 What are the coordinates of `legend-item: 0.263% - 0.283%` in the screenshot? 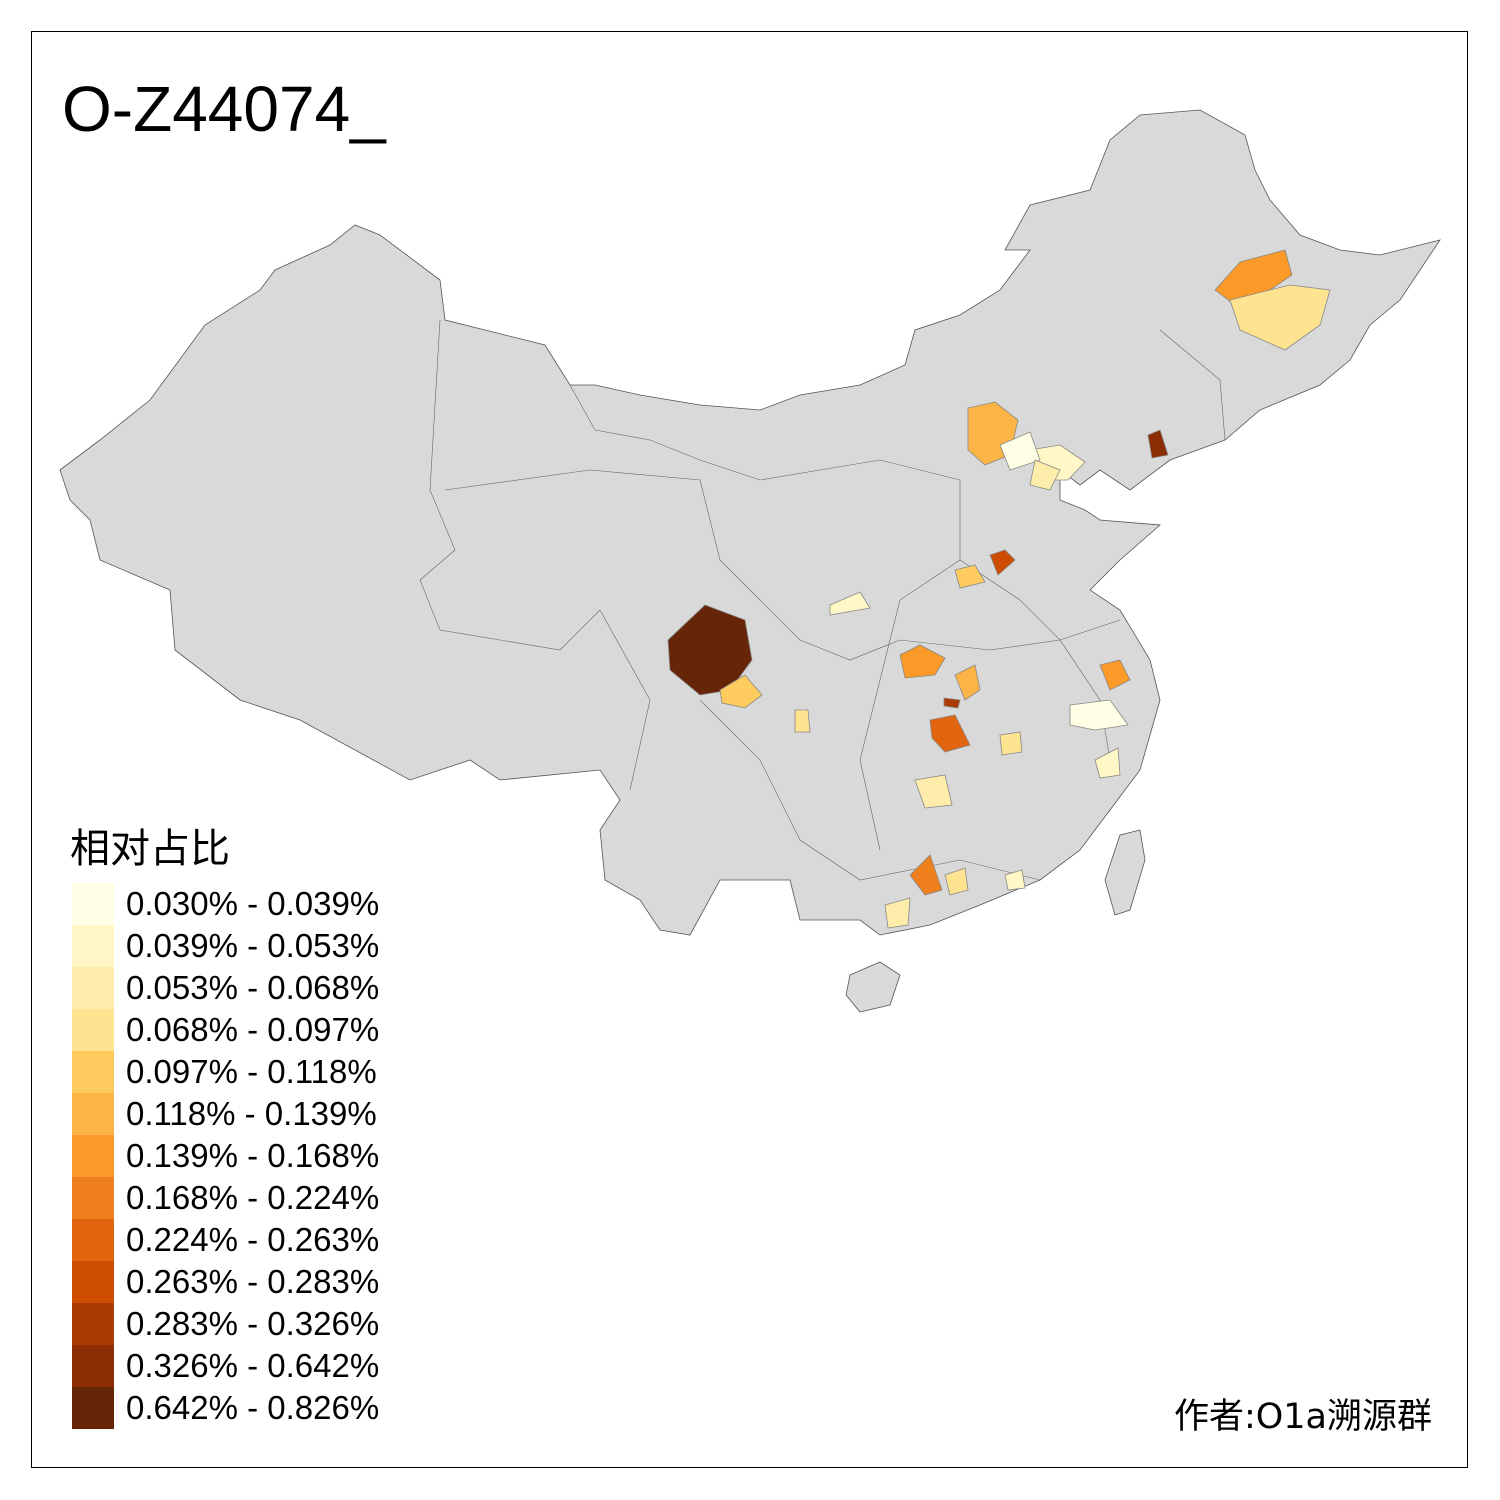 It's located at (272, 1282).